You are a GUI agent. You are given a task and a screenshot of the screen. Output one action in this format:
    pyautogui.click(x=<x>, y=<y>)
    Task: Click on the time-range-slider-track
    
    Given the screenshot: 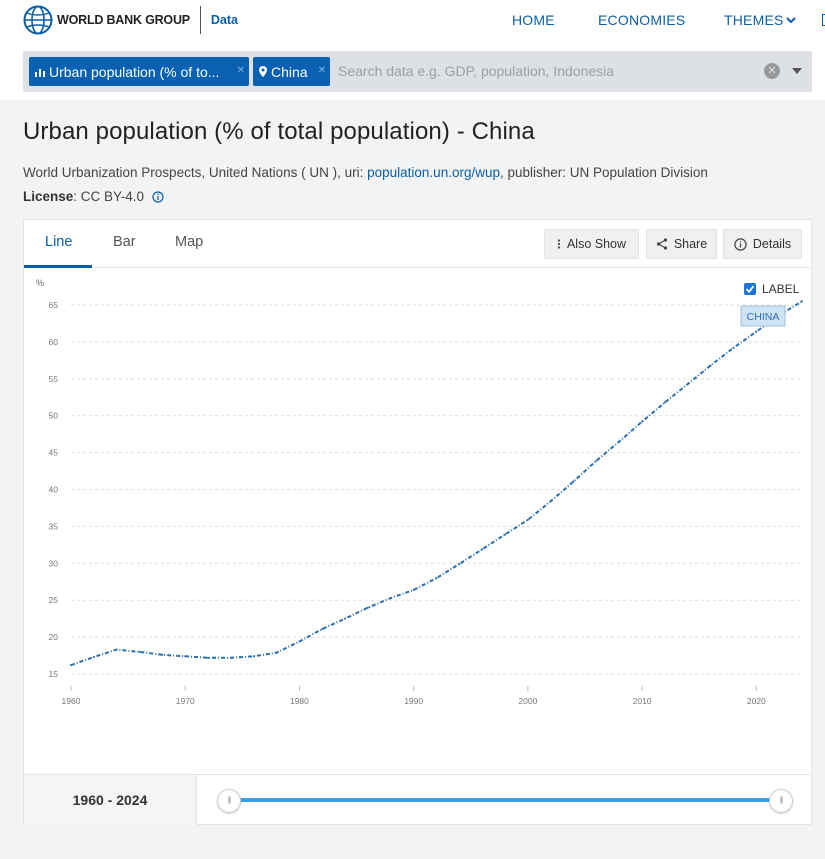 What is the action you would take?
    pyautogui.click(x=505, y=800)
    